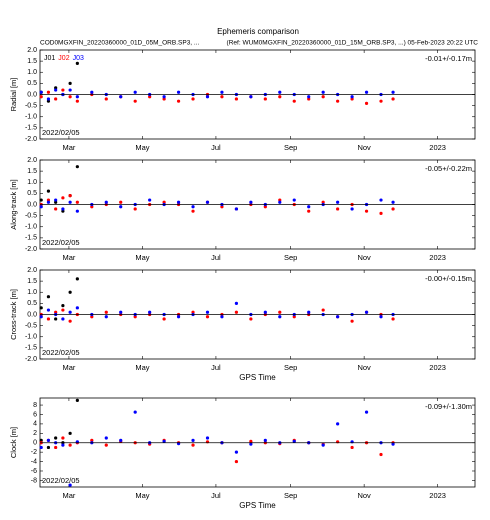 The height and width of the screenshot is (520, 490). Describe the element at coordinates (31, 249) in the screenshot. I see `y-tick-label: -2.0` at that location.